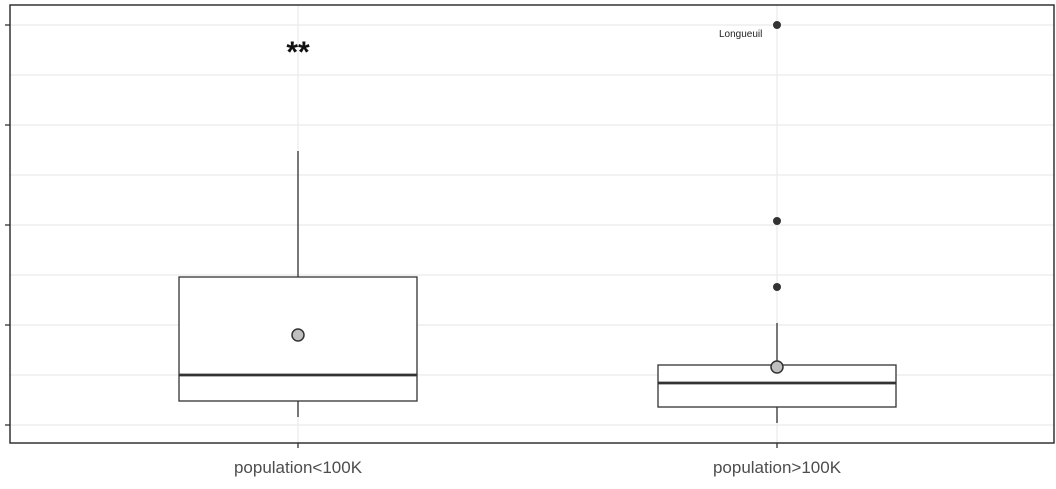 The image size is (1056, 489). Describe the element at coordinates (777, 467) in the screenshot. I see `x-tick-label: population>100K` at that location.